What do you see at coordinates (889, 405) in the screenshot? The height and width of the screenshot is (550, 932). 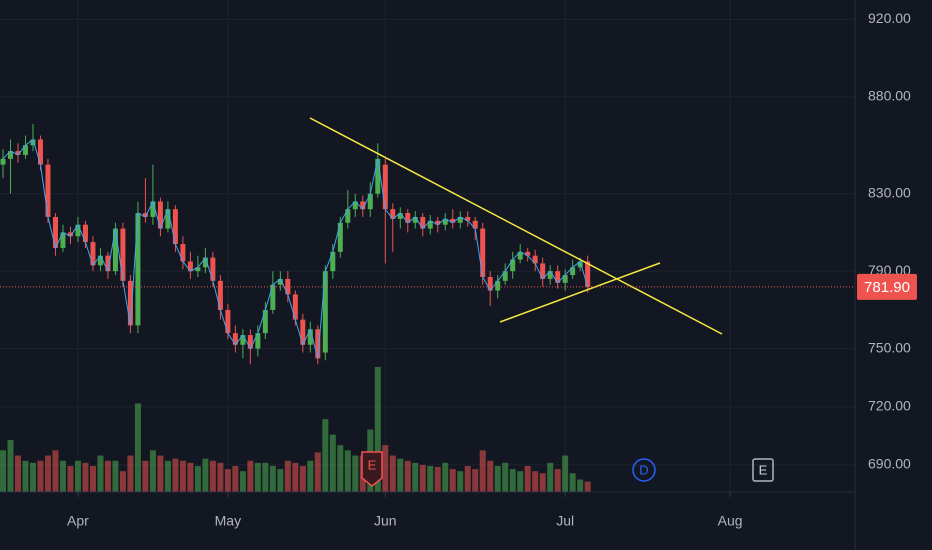 I see `y-tick-label: 720.00` at bounding box center [889, 405].